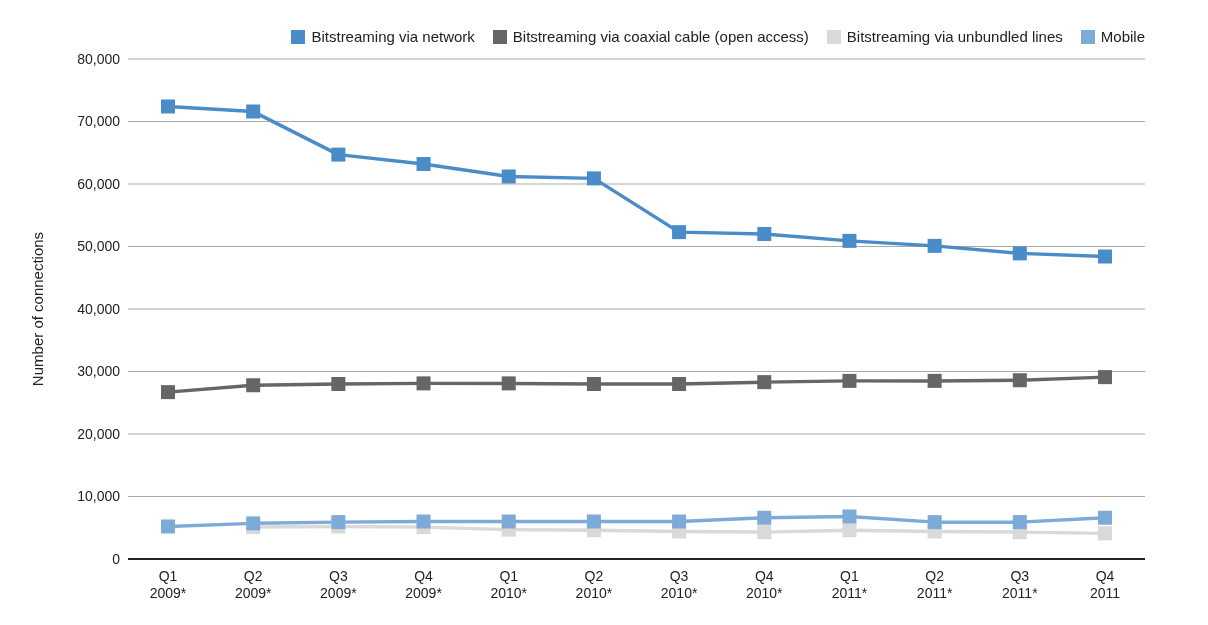 This screenshot has width=1208, height=625. I want to click on x-tick-label: Q3 2010*, so click(679, 584).